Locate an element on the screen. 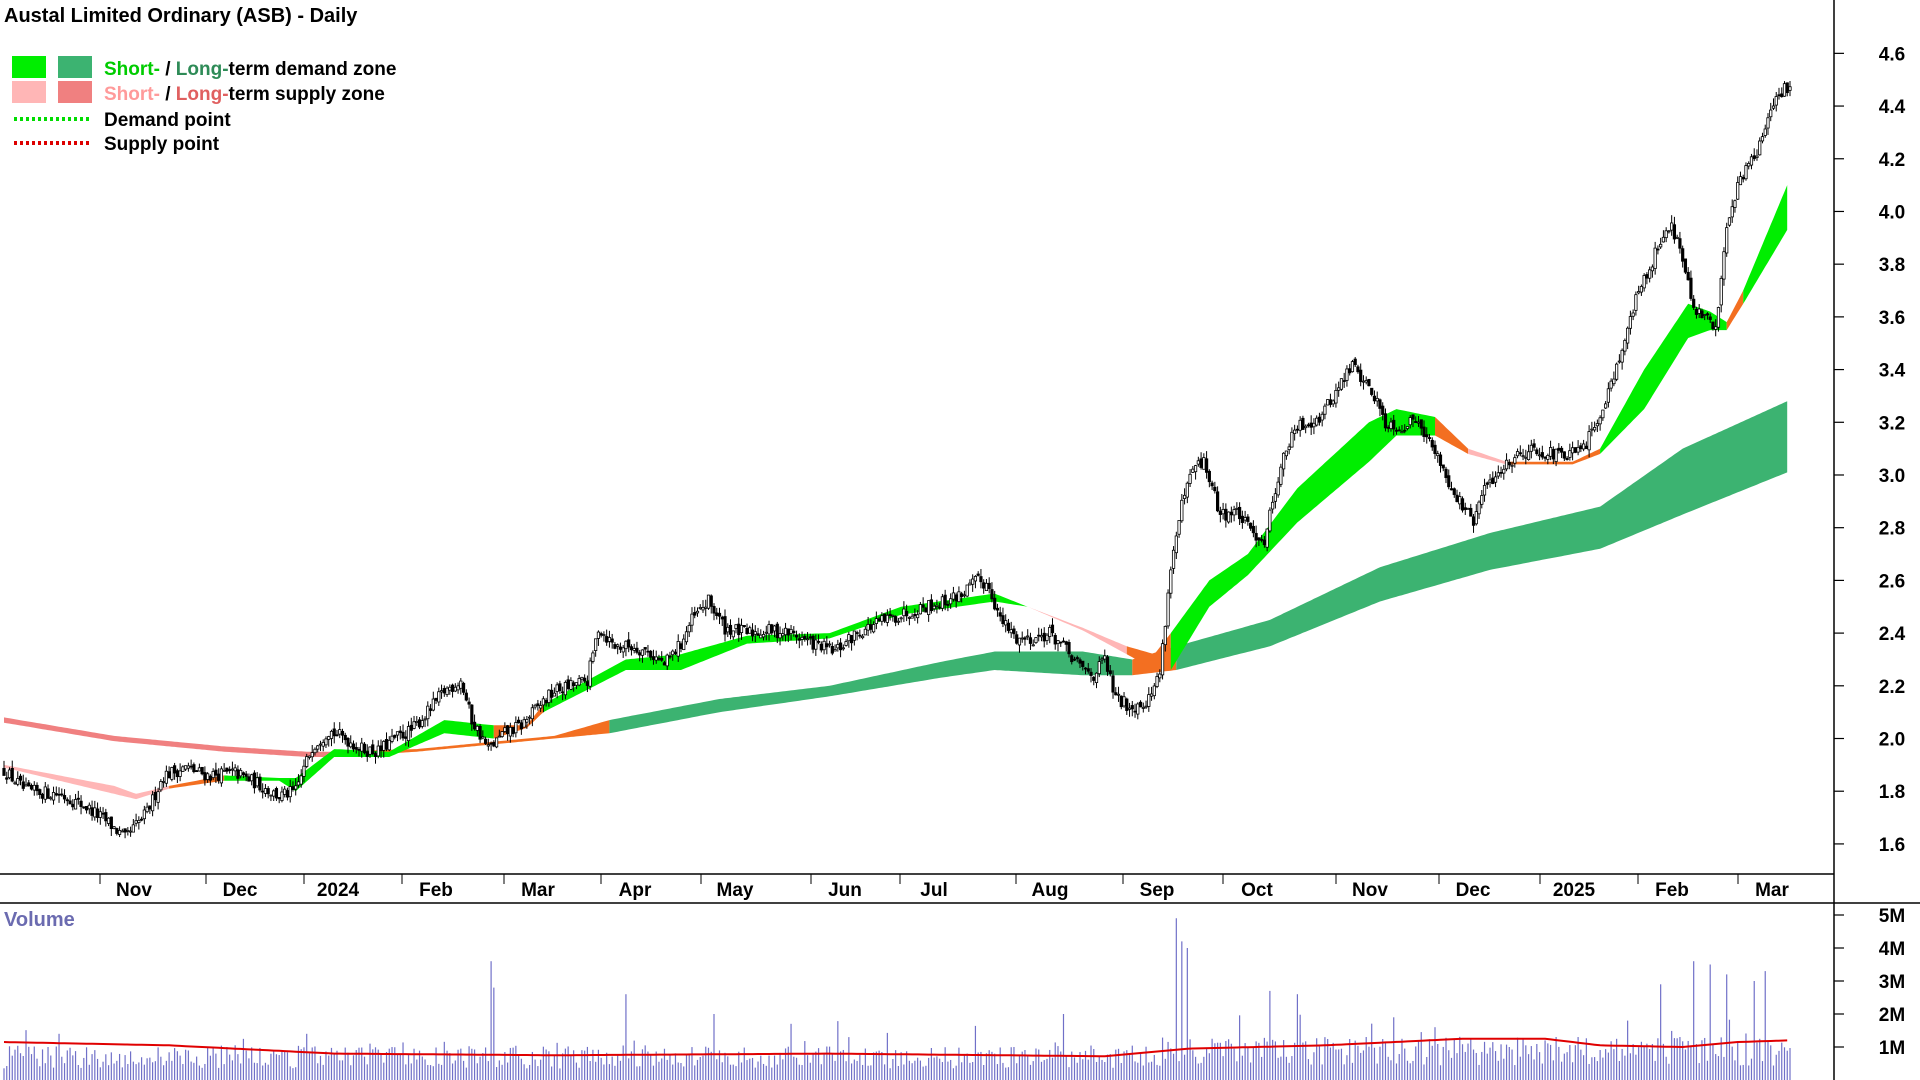 Image resolution: width=1920 pixels, height=1080 pixels. y-tick-label: 1.6 is located at coordinates (1892, 845).